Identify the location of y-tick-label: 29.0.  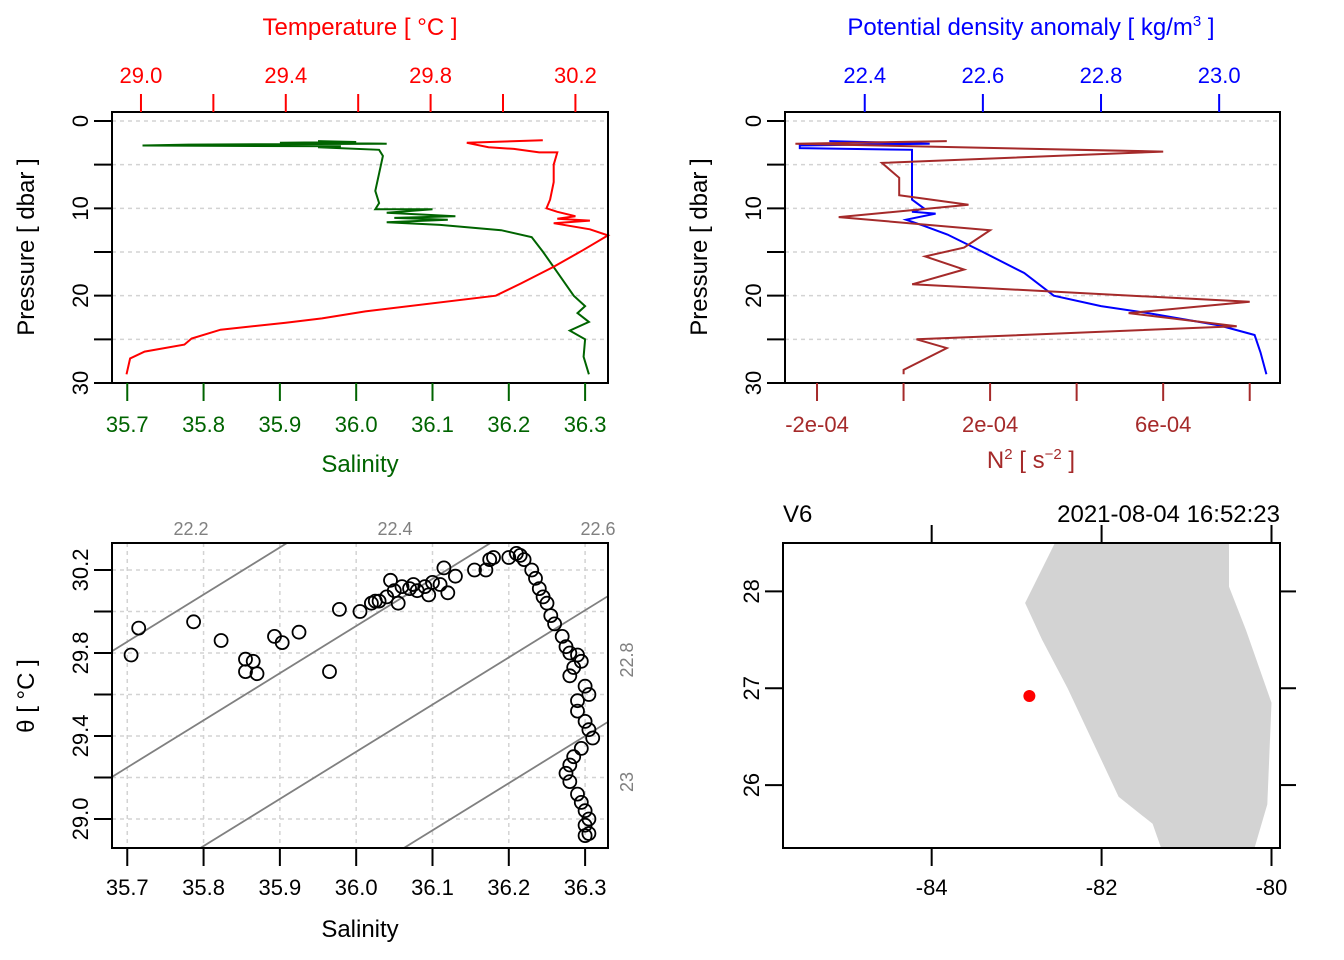
(80, 819).